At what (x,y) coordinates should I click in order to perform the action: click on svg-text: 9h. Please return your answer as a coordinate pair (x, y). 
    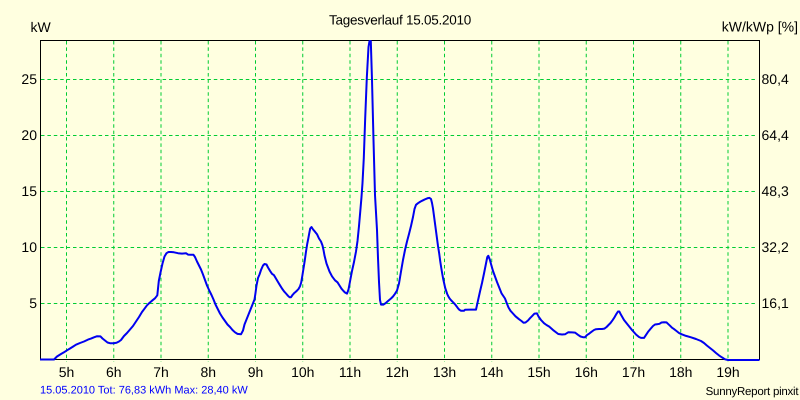
    Looking at the image, I should click on (256, 372).